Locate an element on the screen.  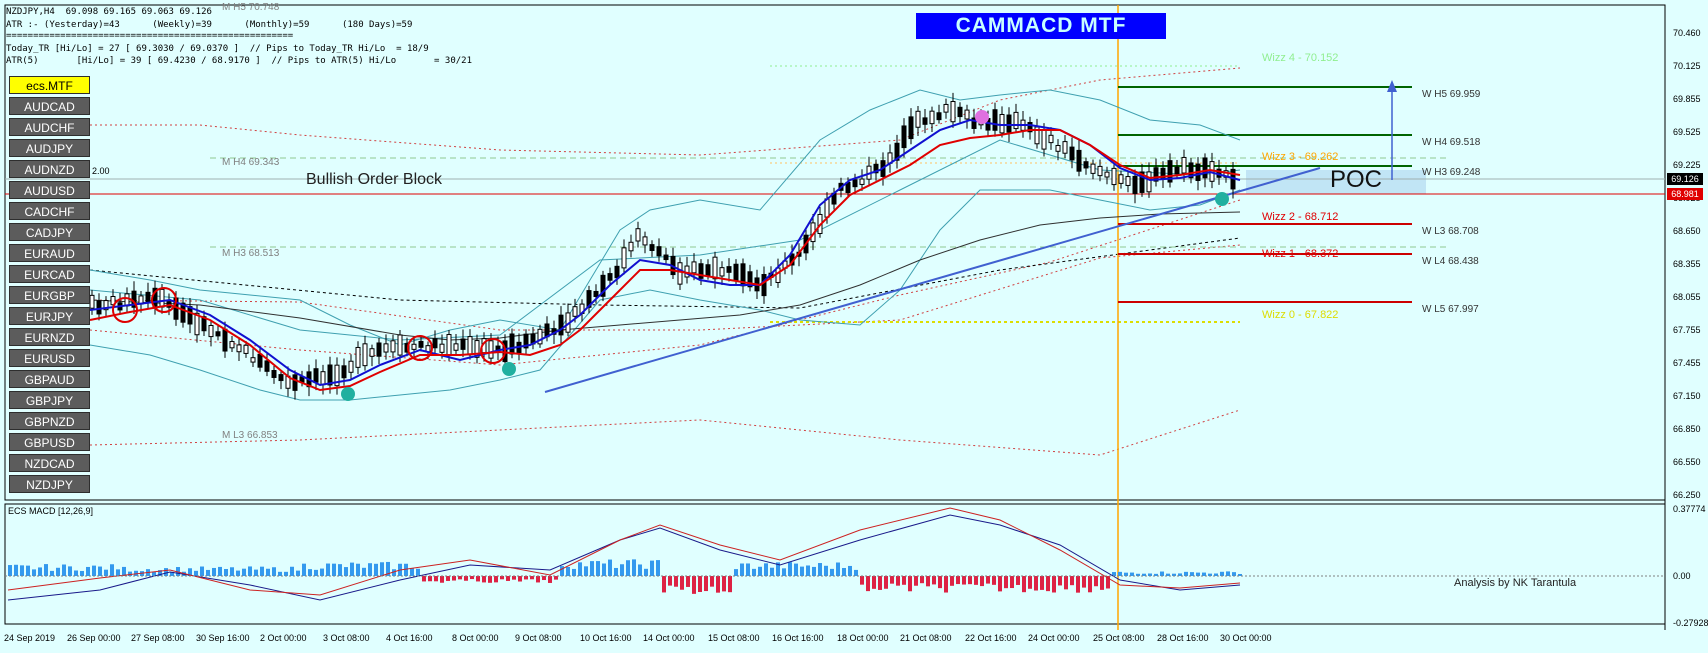
macd-tick-zero: 0.00 is located at coordinates (1682, 576).